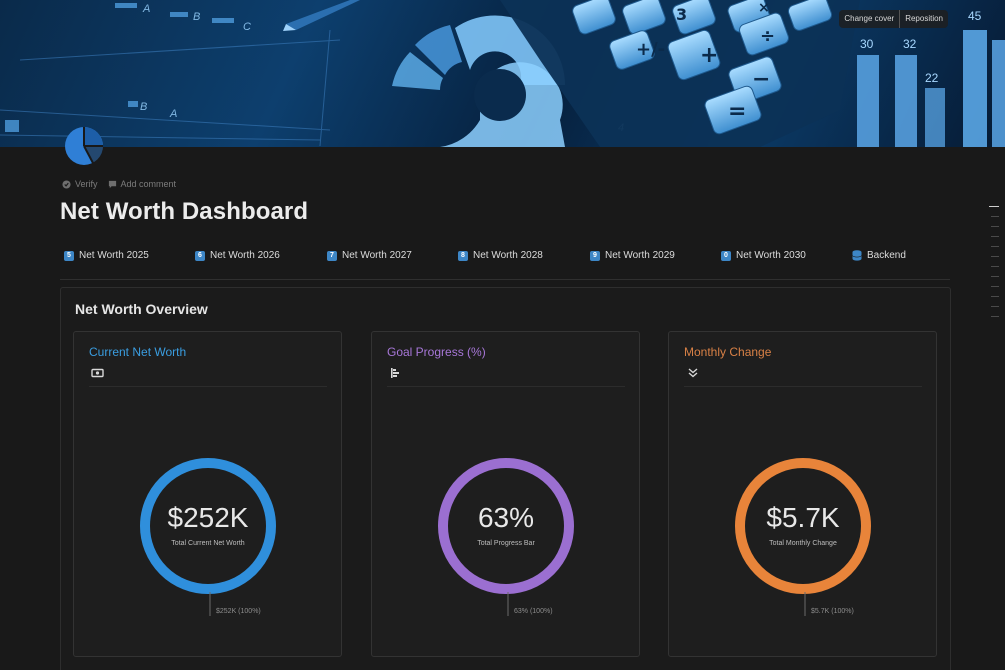 This screenshot has width=1005, height=670. What do you see at coordinates (332, 255) in the screenshot?
I see `keycap-7-icon: 7` at bounding box center [332, 255].